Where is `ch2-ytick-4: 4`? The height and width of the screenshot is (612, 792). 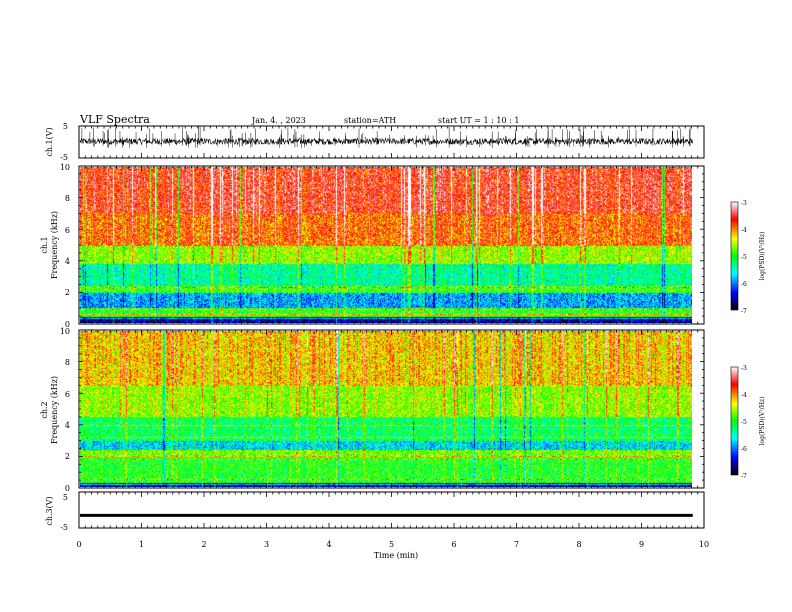 ch2-ytick-4: 4 is located at coordinates (67, 425).